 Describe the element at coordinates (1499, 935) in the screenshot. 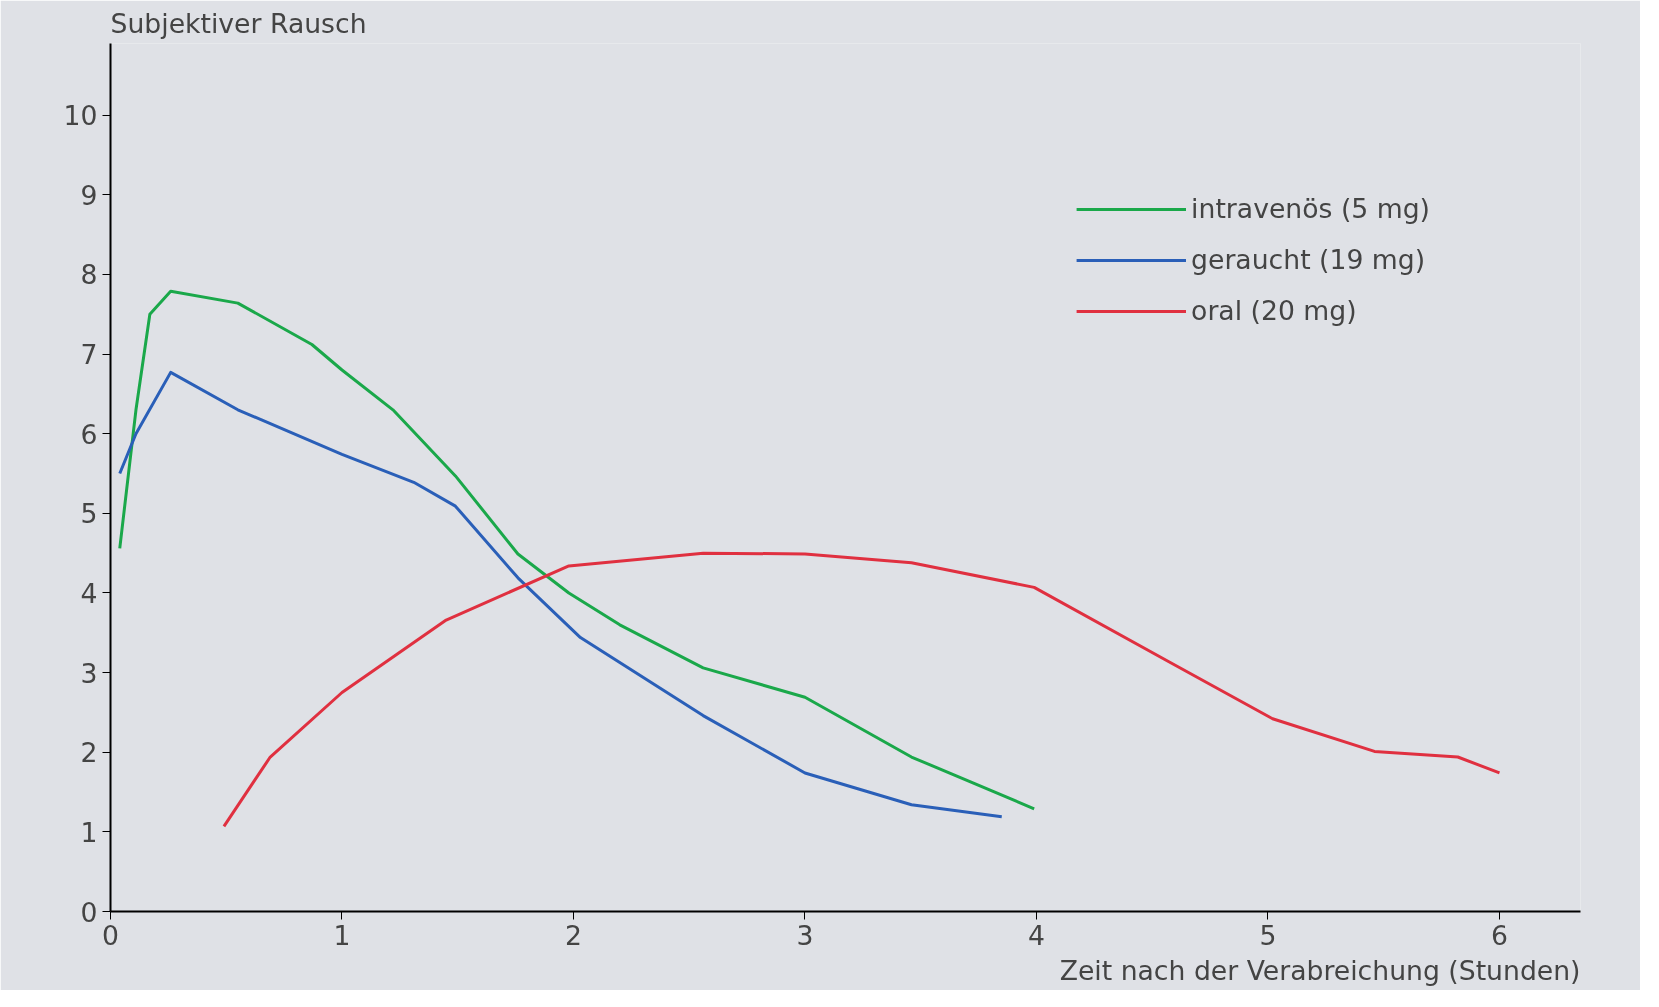

I see `x-tick-label: 6` at that location.